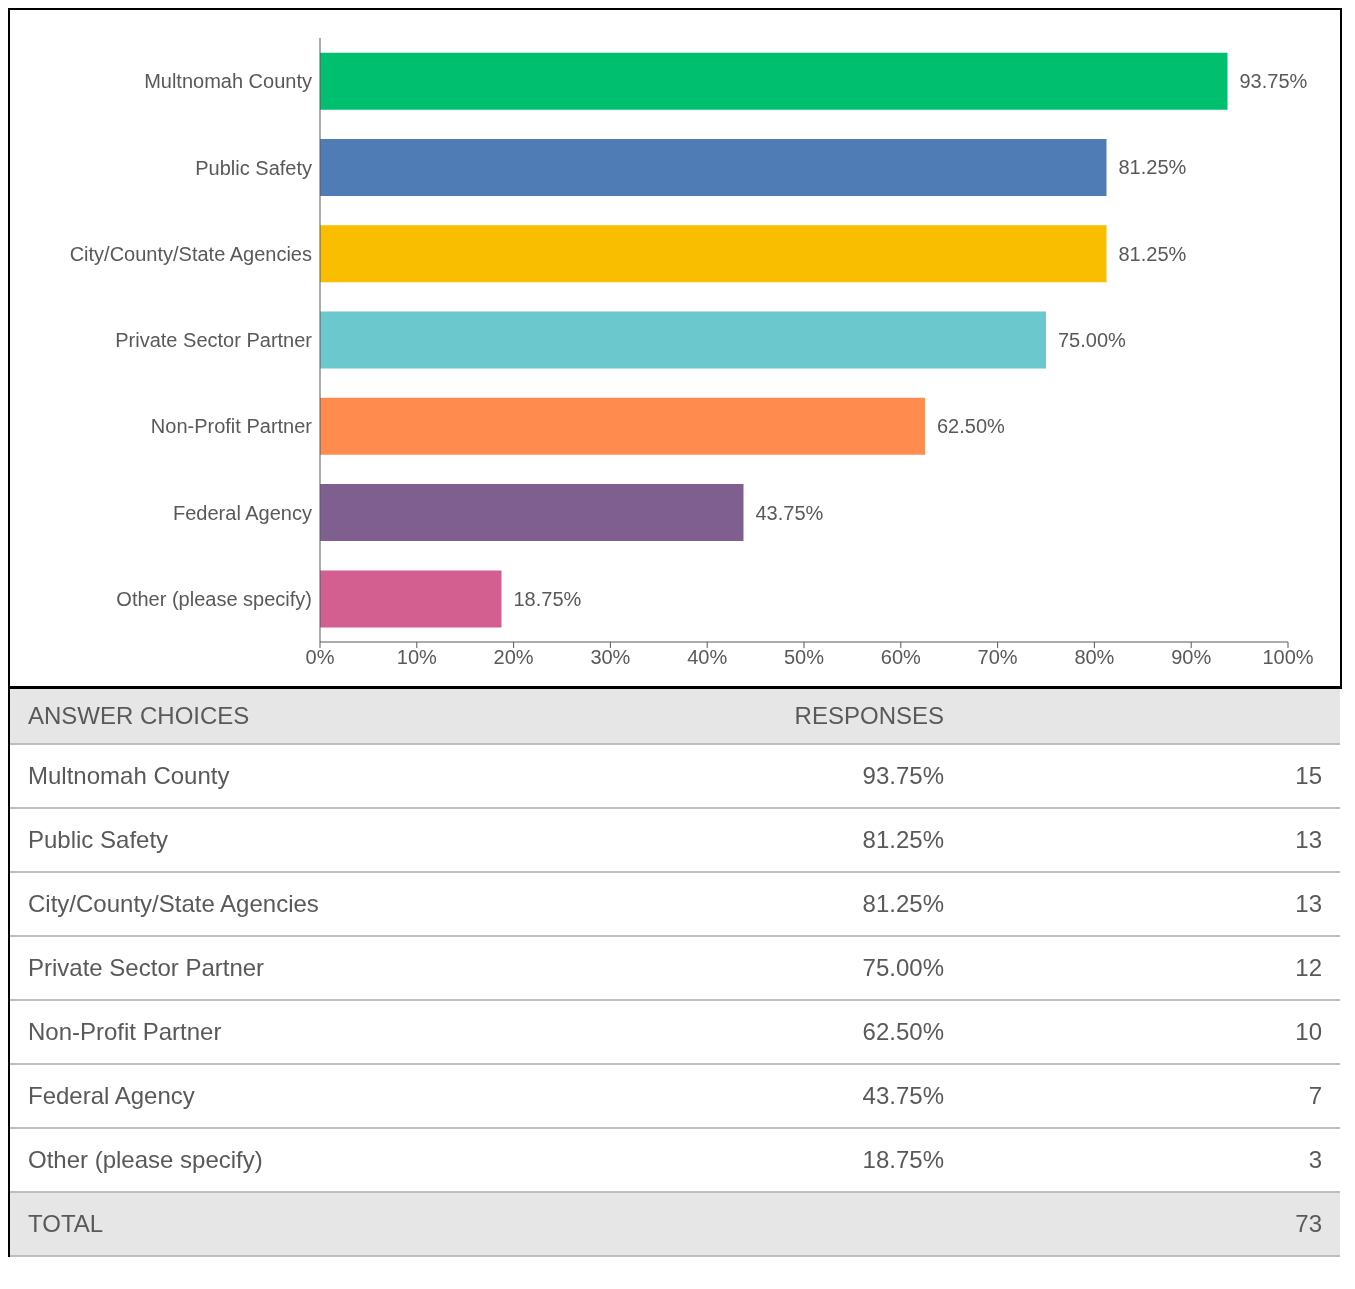 The width and height of the screenshot is (1355, 1289). I want to click on category-label: Federal Agency, so click(308, 1096).